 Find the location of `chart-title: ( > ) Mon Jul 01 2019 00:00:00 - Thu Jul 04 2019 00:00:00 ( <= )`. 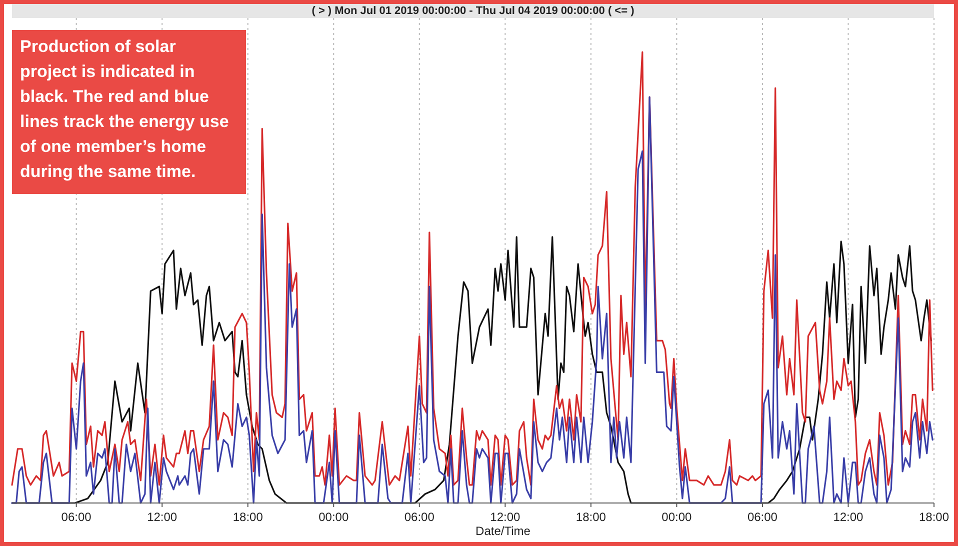

chart-title: ( > ) Mon Jul 01 2019 00:00:00 - Thu Jul 04 2019 00:00:00 ( <= ) is located at coordinates (473, 11).